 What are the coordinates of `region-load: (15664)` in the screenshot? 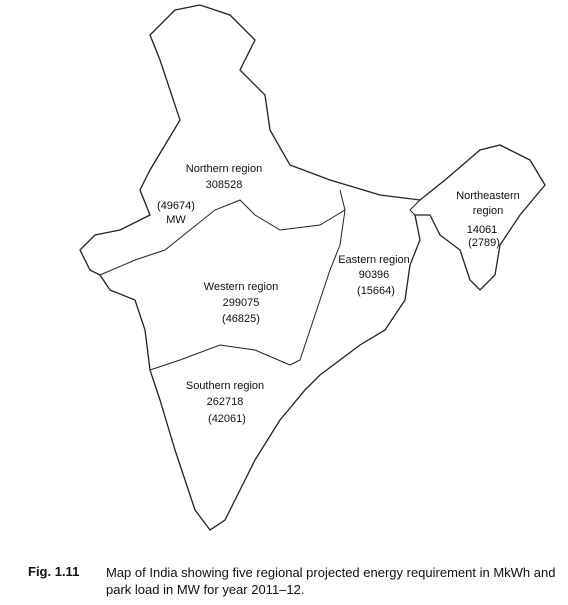 It's located at (376, 291).